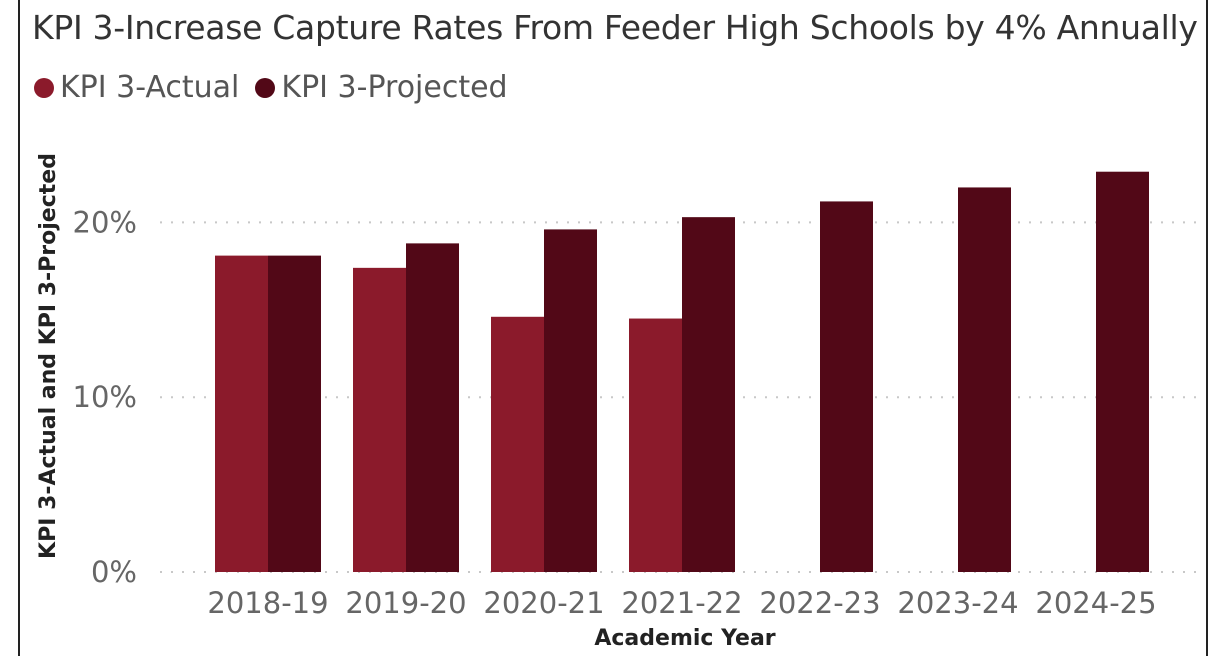  I want to click on y-axis-ticks: 0% 10% 20%, so click(105, 397).